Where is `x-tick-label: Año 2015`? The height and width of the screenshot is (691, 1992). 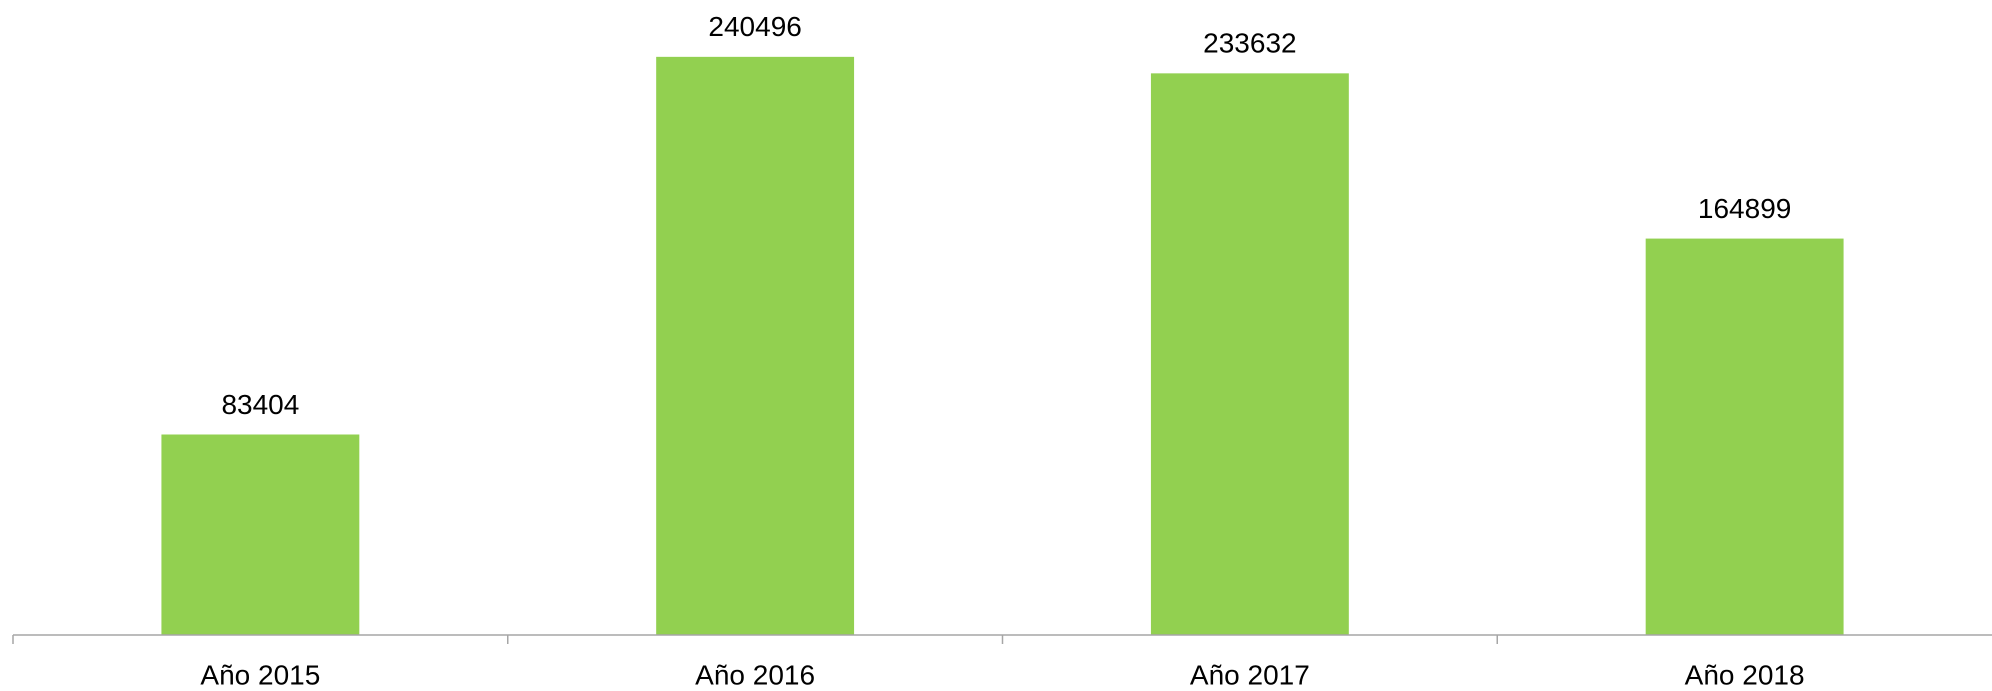
x-tick-label: Año 2015 is located at coordinates (260, 674).